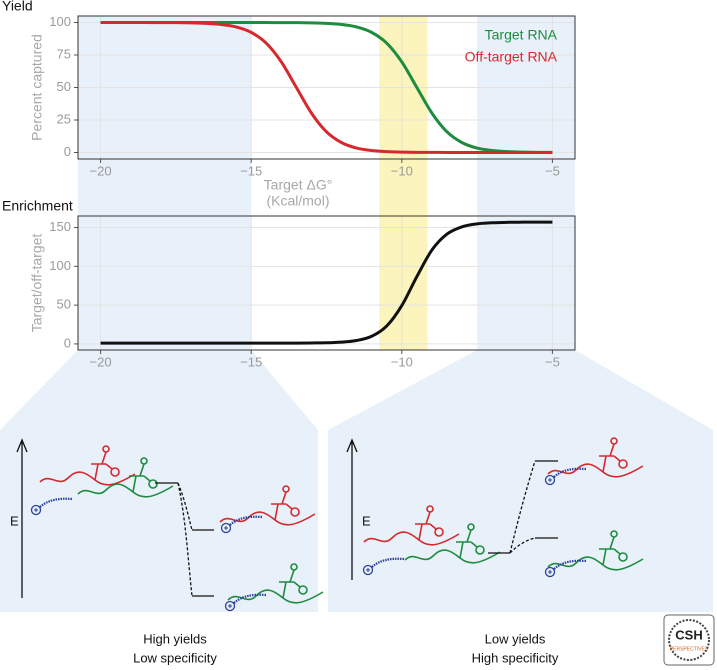  What do you see at coordinates (297, 201) in the screenshot?
I see `x-axis-unit: (Kcal/mol)` at bounding box center [297, 201].